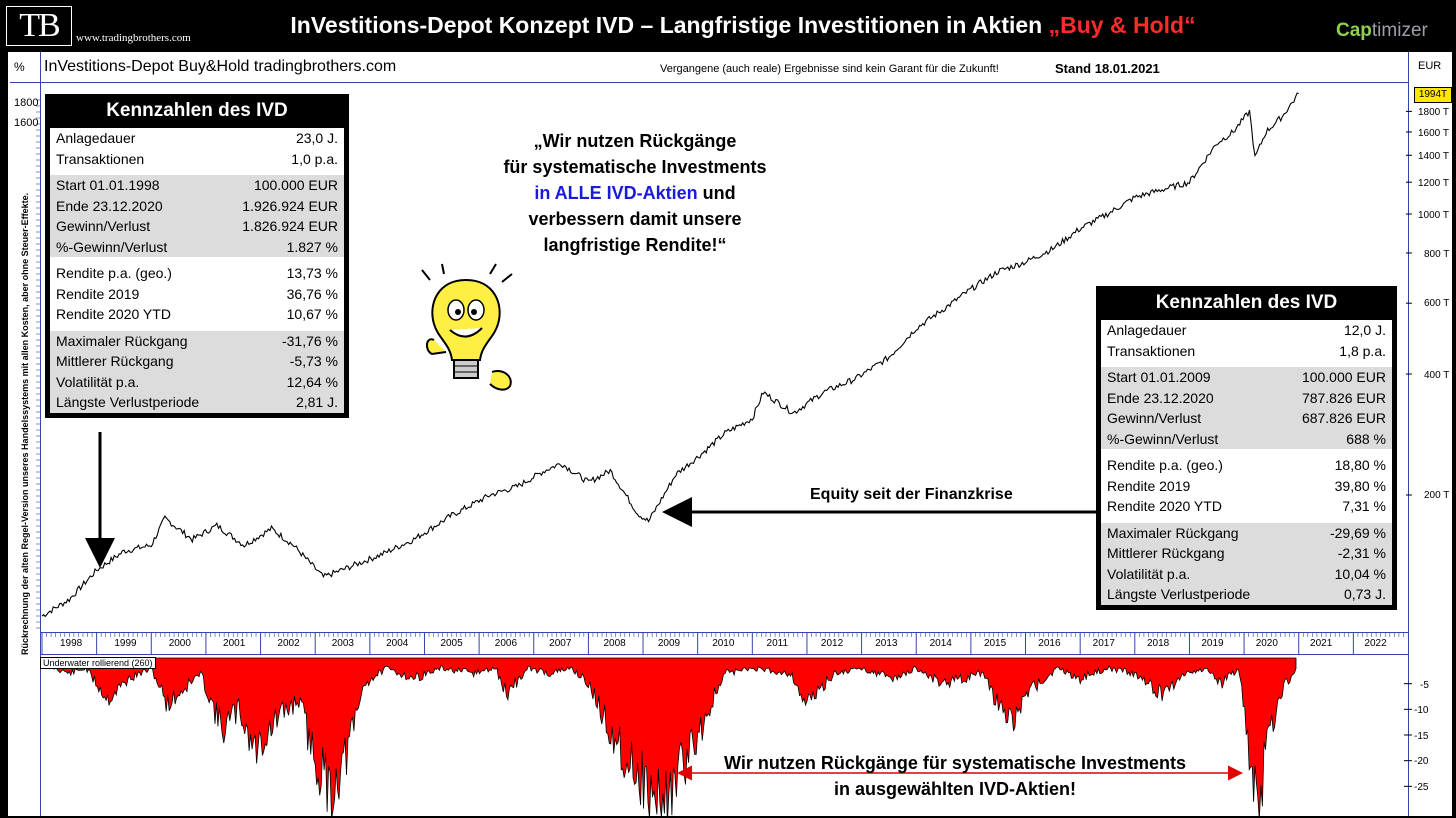  I want to click on quote-line: in ALLE IVD-Aktien und, so click(635, 193).